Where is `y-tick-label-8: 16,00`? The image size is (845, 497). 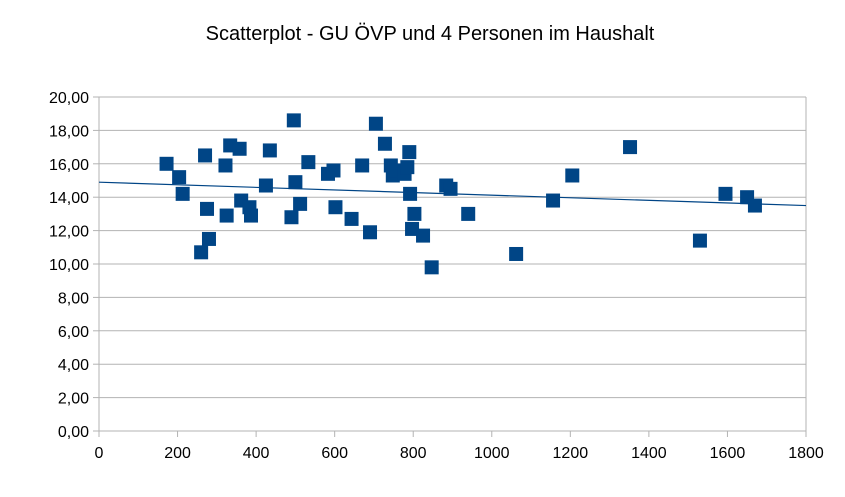 y-tick-label-8: 16,00 is located at coordinates (69, 165).